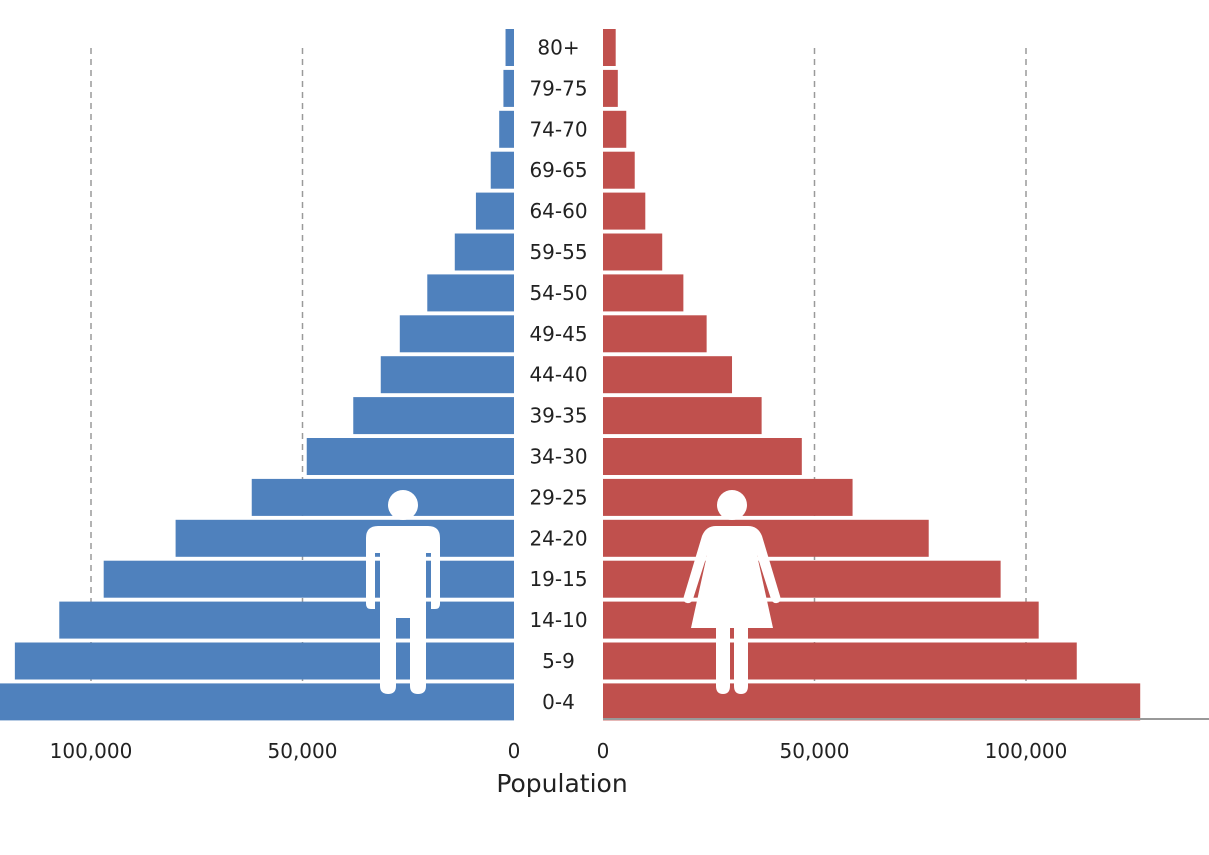 The height and width of the screenshot is (855, 1209). What do you see at coordinates (558, 48) in the screenshot?
I see `age-label-80+: 80+` at bounding box center [558, 48].